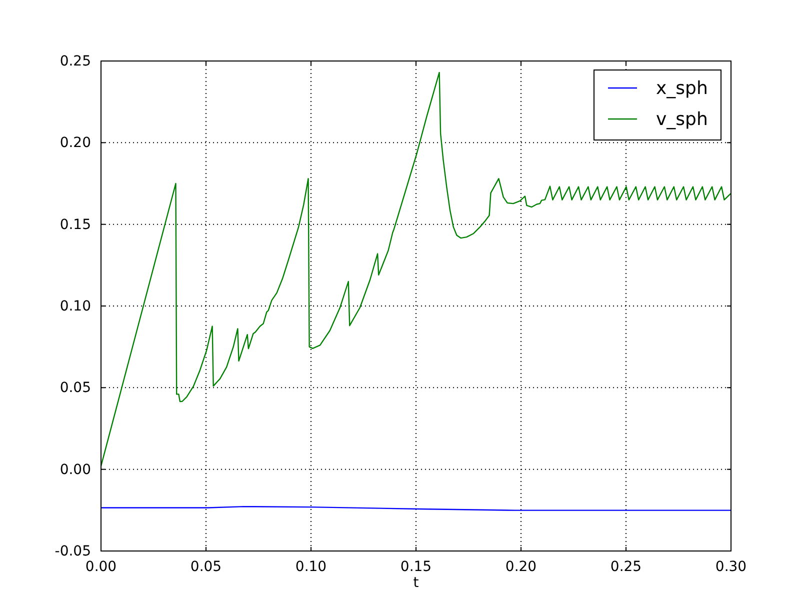  Describe the element at coordinates (75, 143) in the screenshot. I see `y-tick-label: 0.20` at that location.